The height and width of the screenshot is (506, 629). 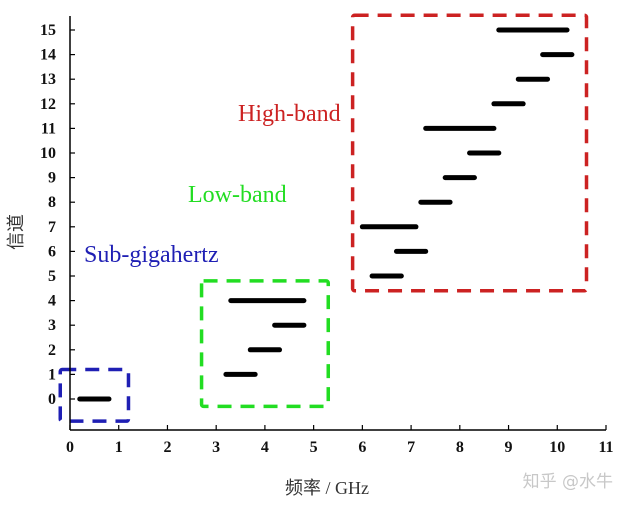 What do you see at coordinates (327, 488) in the screenshot?
I see `x-axis-title: 频率 / GHz` at bounding box center [327, 488].